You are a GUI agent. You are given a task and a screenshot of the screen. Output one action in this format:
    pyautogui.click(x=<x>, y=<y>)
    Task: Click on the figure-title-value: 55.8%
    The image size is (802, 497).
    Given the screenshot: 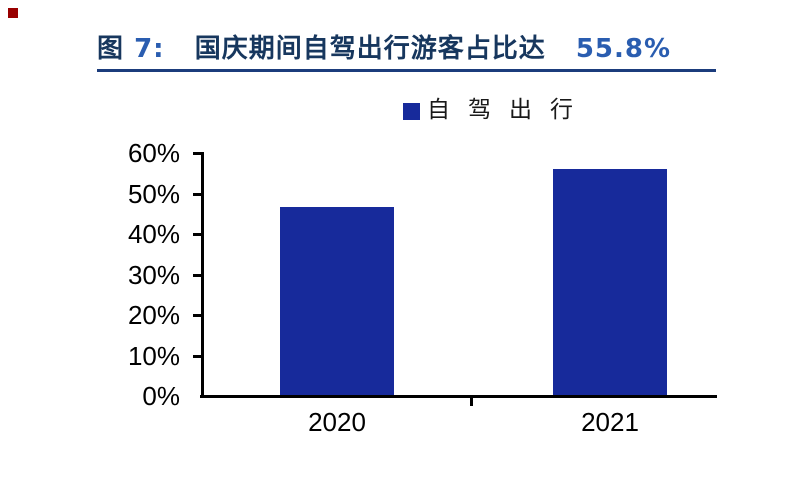 What is the action you would take?
    pyautogui.click(x=623, y=49)
    